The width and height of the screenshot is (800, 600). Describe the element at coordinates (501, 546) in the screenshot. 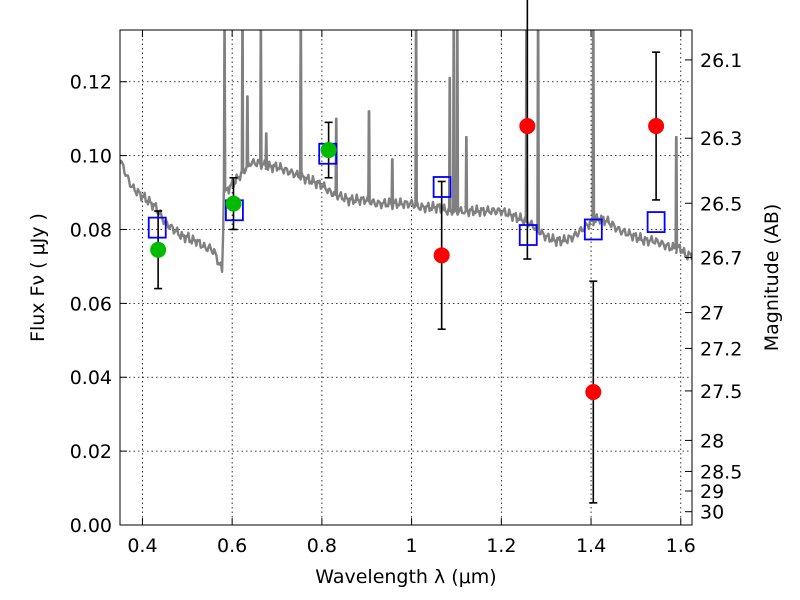

I see `x-tick-label: 1.2` at that location.